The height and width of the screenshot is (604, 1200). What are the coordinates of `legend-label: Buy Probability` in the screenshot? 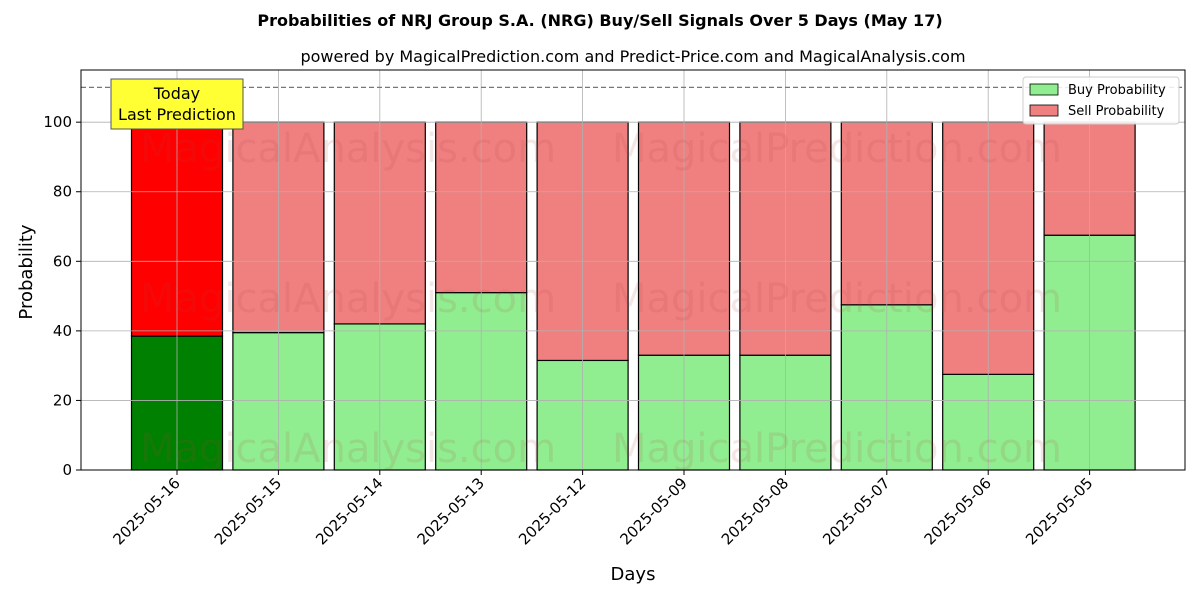 It's located at (1117, 90).